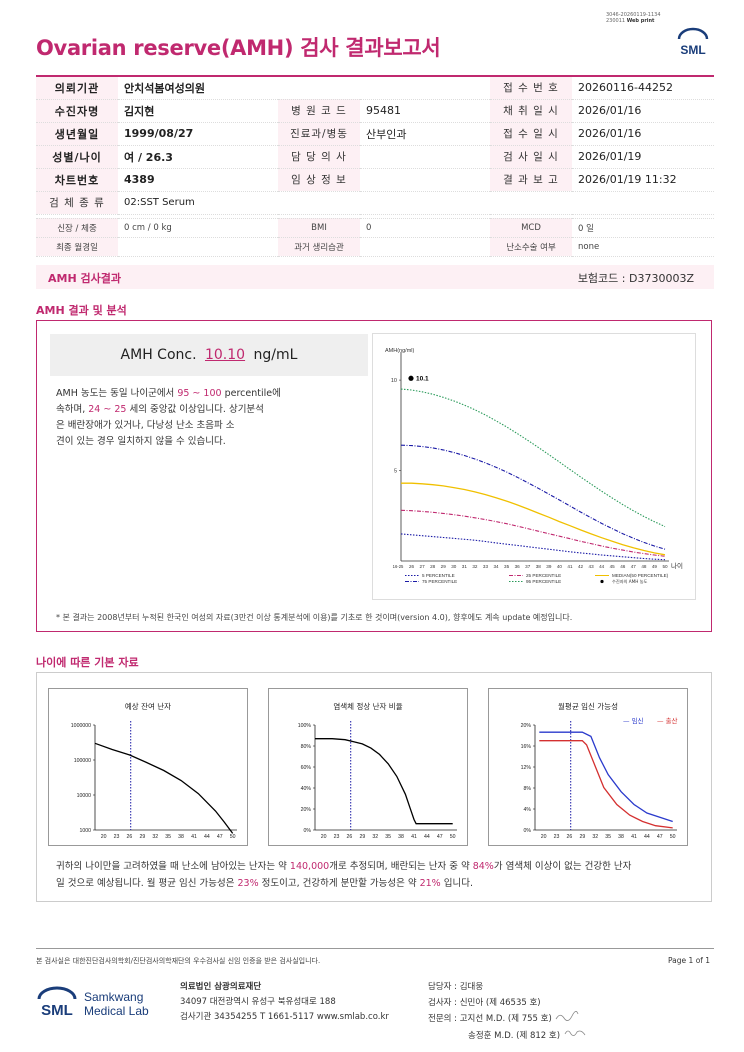 This screenshot has height=1052, width=744. What do you see at coordinates (198, 157) in the screenshot?
I see `info-value: 여 / 26.3` at bounding box center [198, 157].